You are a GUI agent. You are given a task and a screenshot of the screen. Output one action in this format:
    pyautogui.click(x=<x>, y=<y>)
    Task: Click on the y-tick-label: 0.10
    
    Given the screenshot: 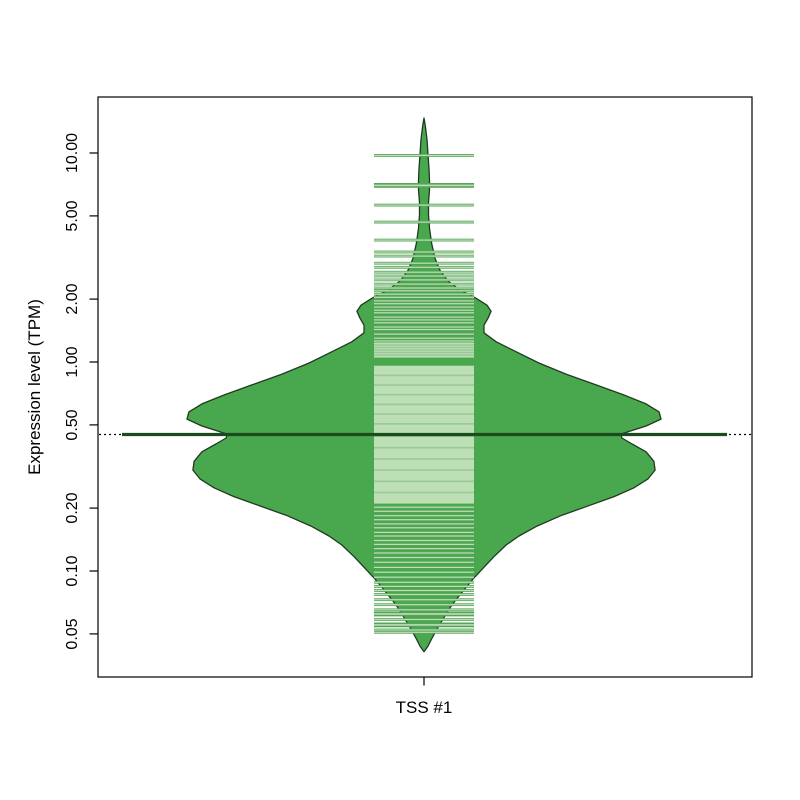 What is the action you would take?
    pyautogui.click(x=72, y=571)
    